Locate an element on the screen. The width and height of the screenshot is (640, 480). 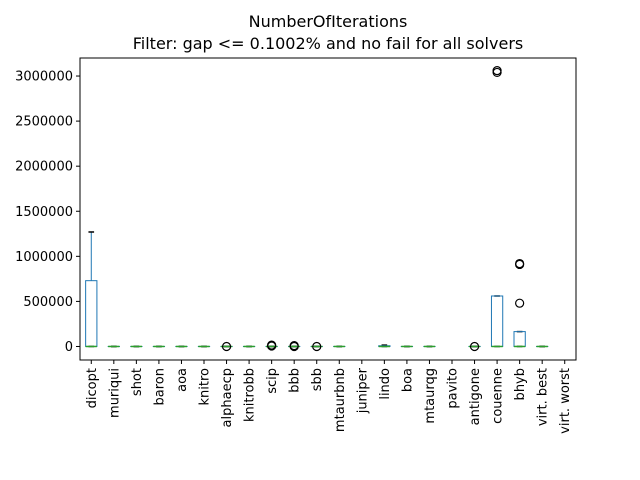
box-scip is located at coordinates (271, 345).